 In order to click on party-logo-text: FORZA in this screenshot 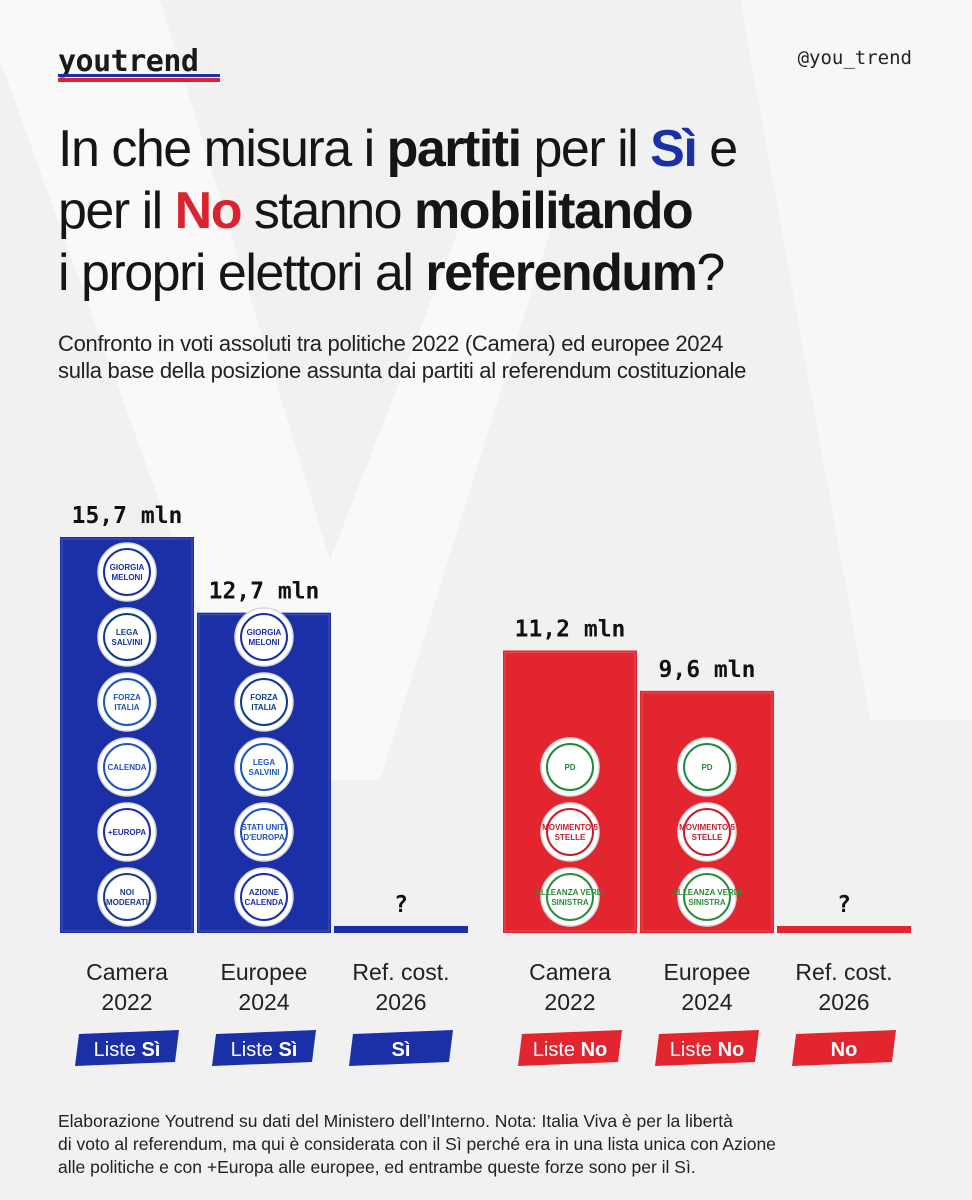, I will do `click(127, 697)`.